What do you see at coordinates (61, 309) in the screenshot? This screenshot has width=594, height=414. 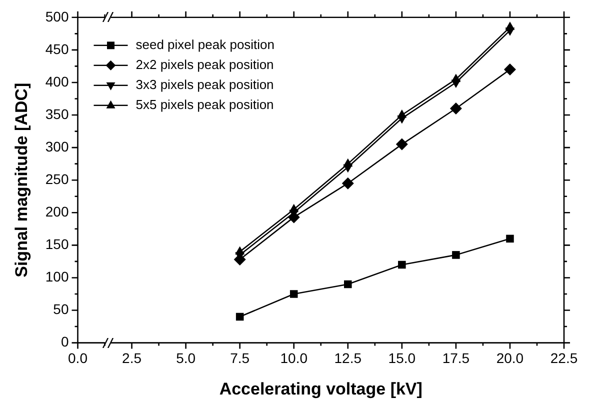 I see `y-tick-label: 50` at bounding box center [61, 309].